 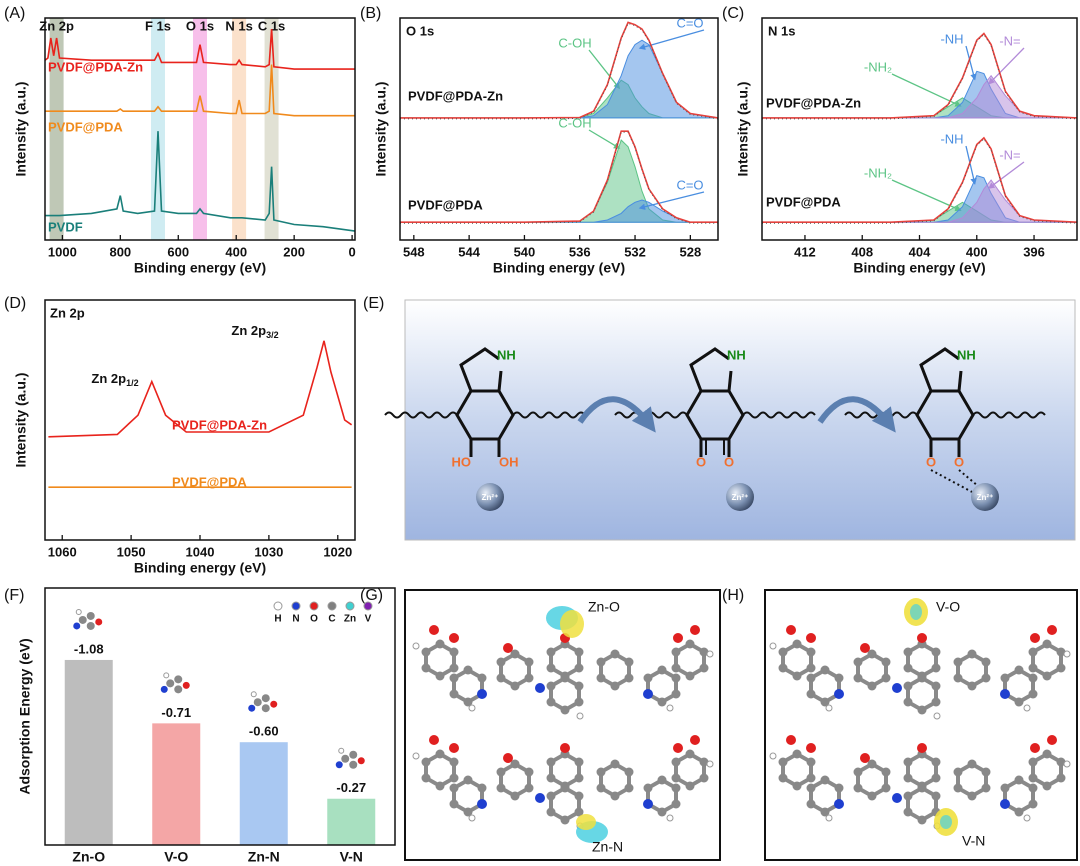 I want to click on value-label: -0.27, so click(x=351, y=787).